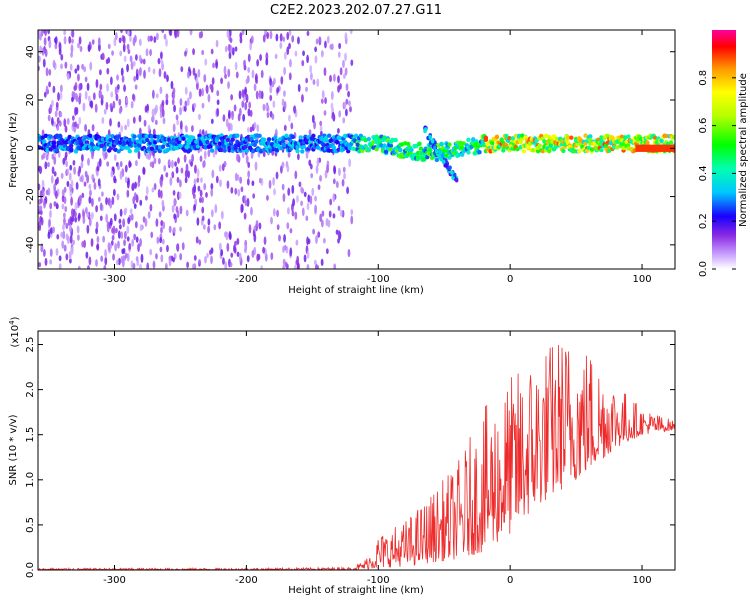  Describe the element at coordinates (13, 449) in the screenshot. I see `snr-y-label: SNR (10 * v/v)` at that location.